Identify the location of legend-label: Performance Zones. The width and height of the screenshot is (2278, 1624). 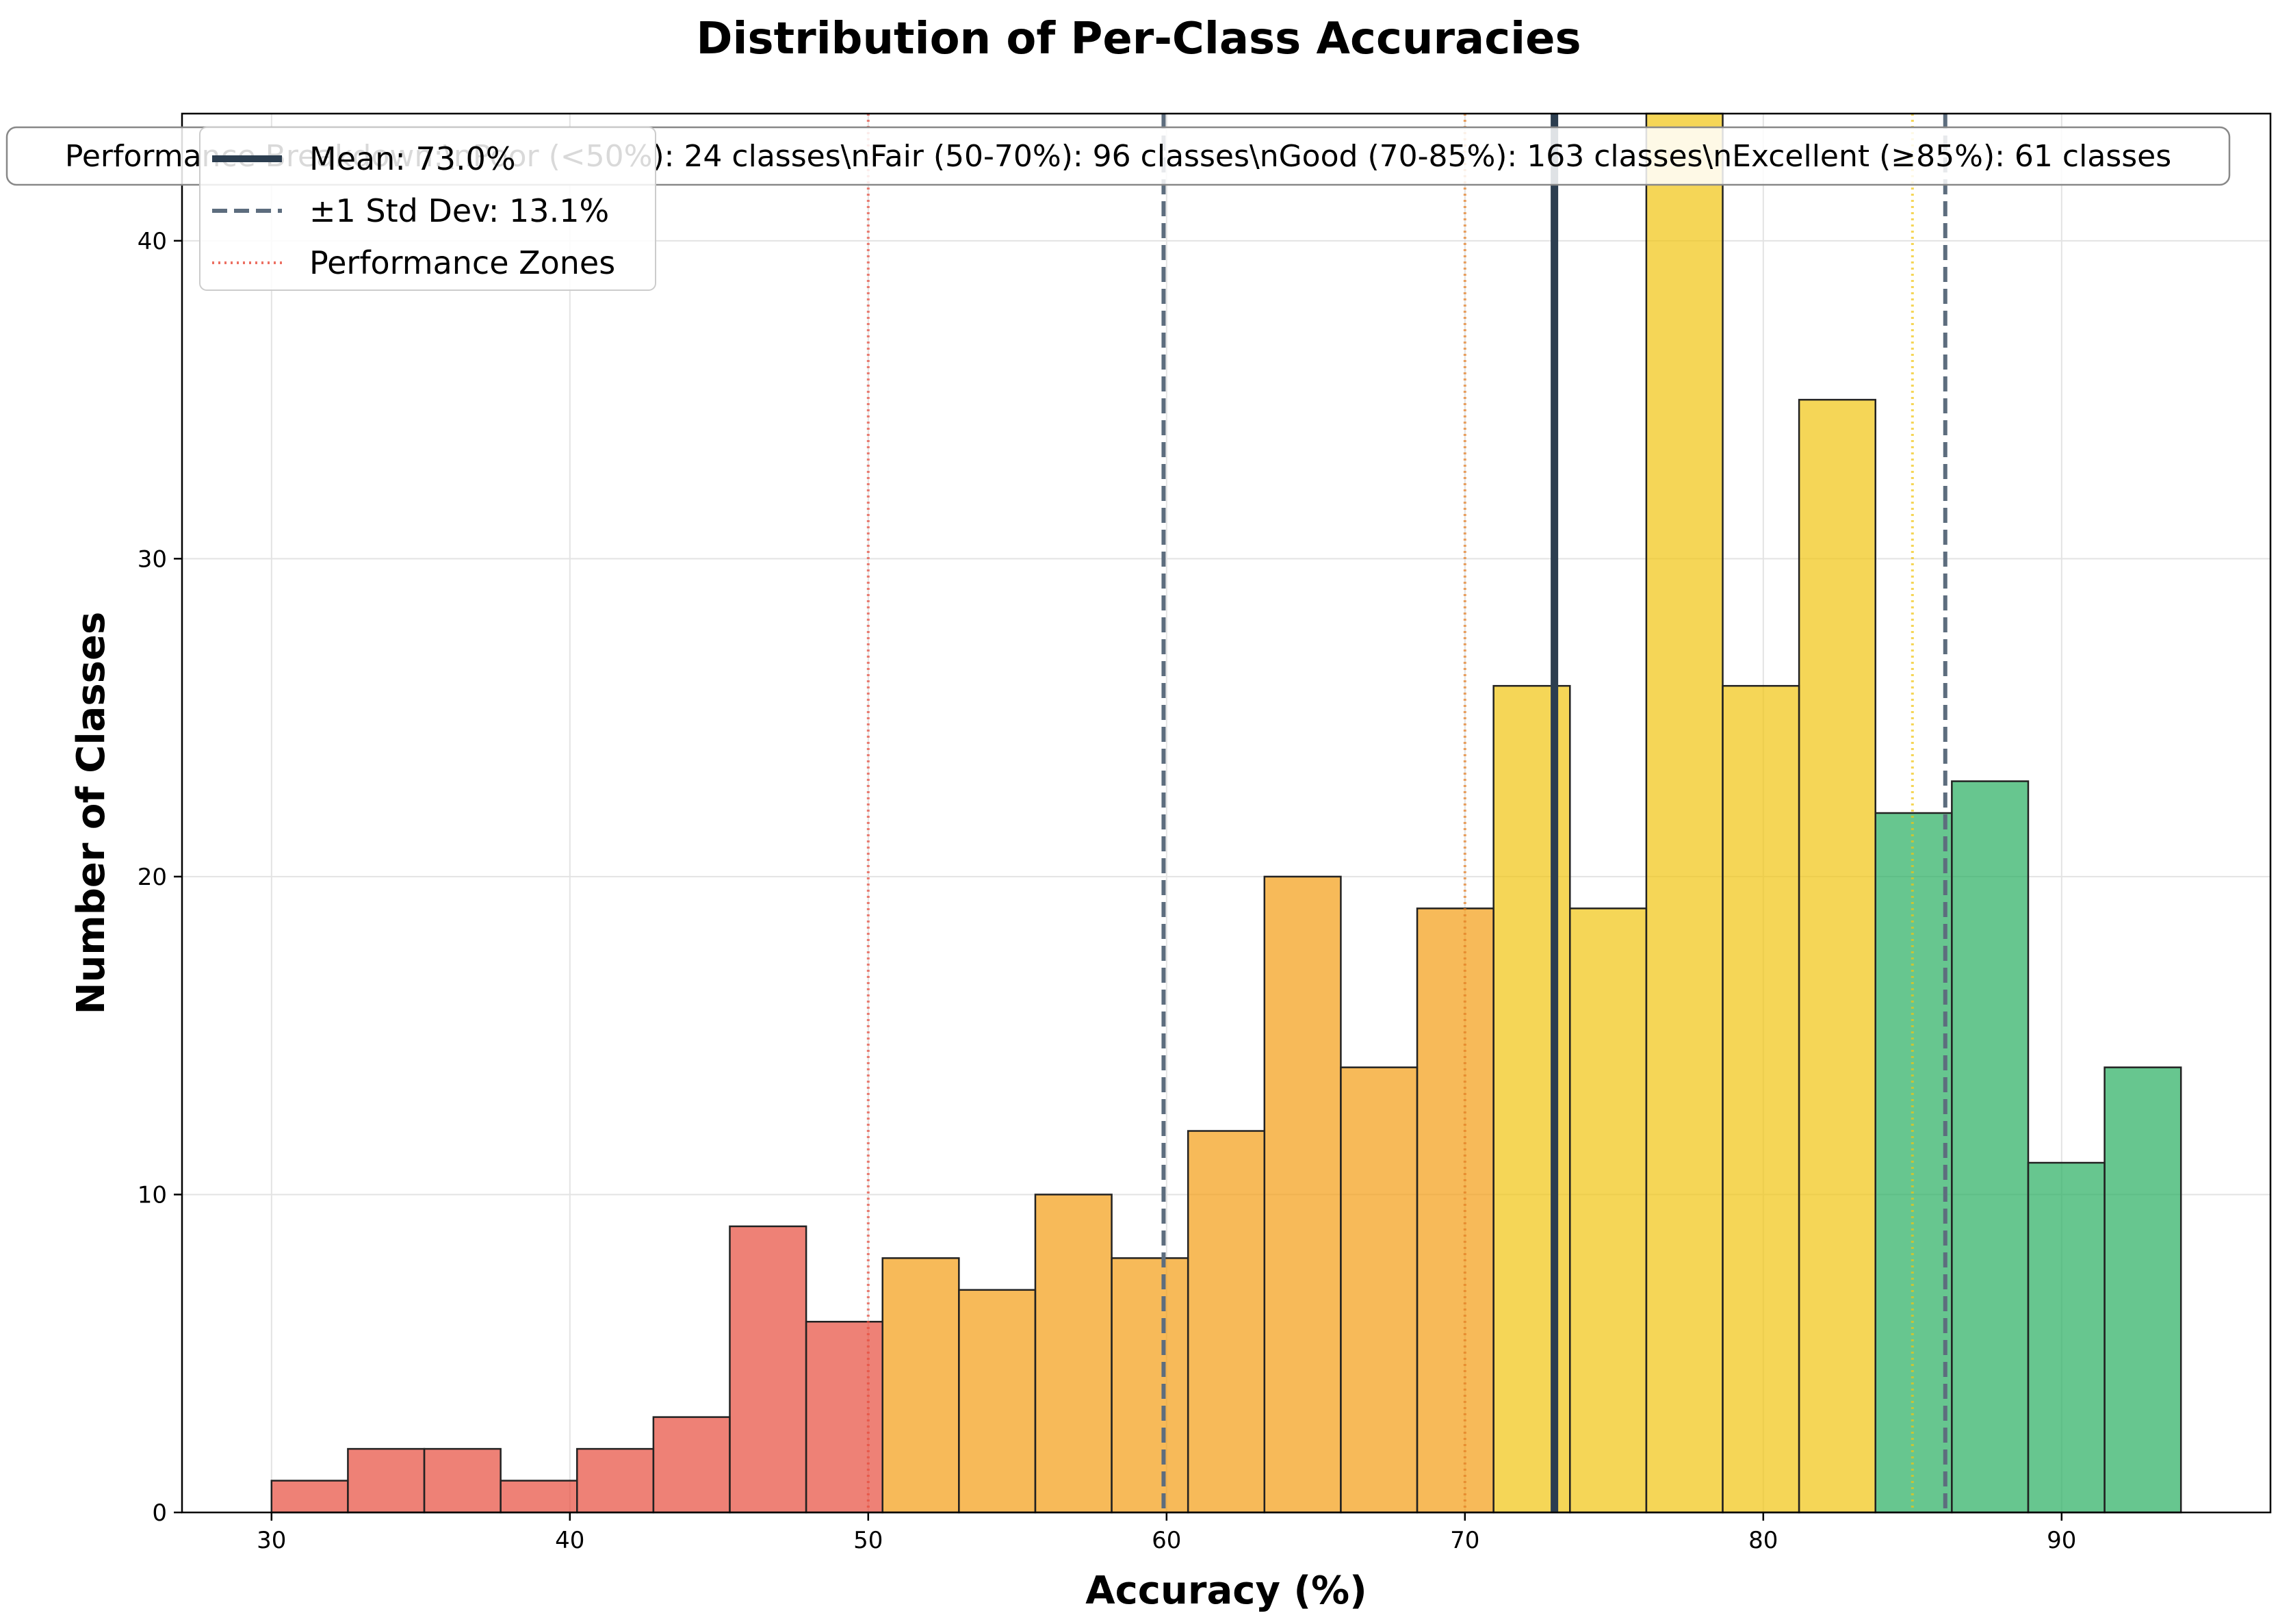
(462, 262).